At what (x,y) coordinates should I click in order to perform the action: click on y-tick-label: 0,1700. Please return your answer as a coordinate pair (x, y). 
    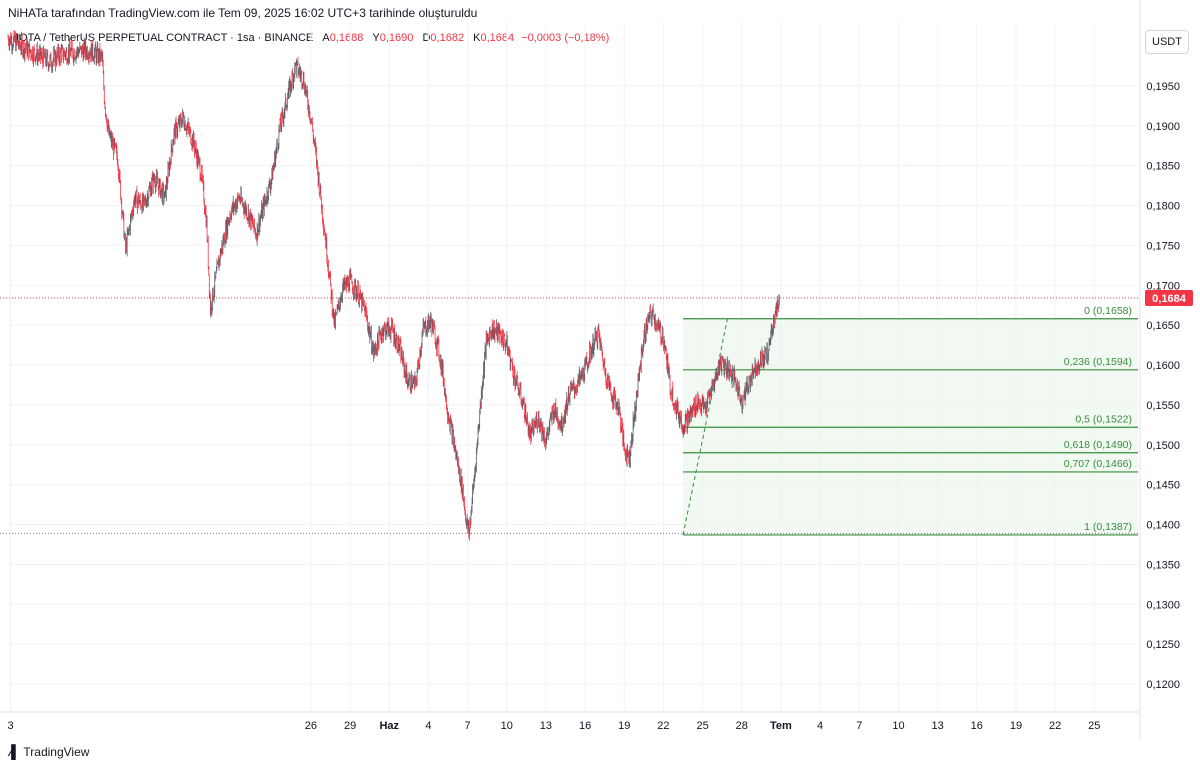
    Looking at the image, I should click on (1163, 286).